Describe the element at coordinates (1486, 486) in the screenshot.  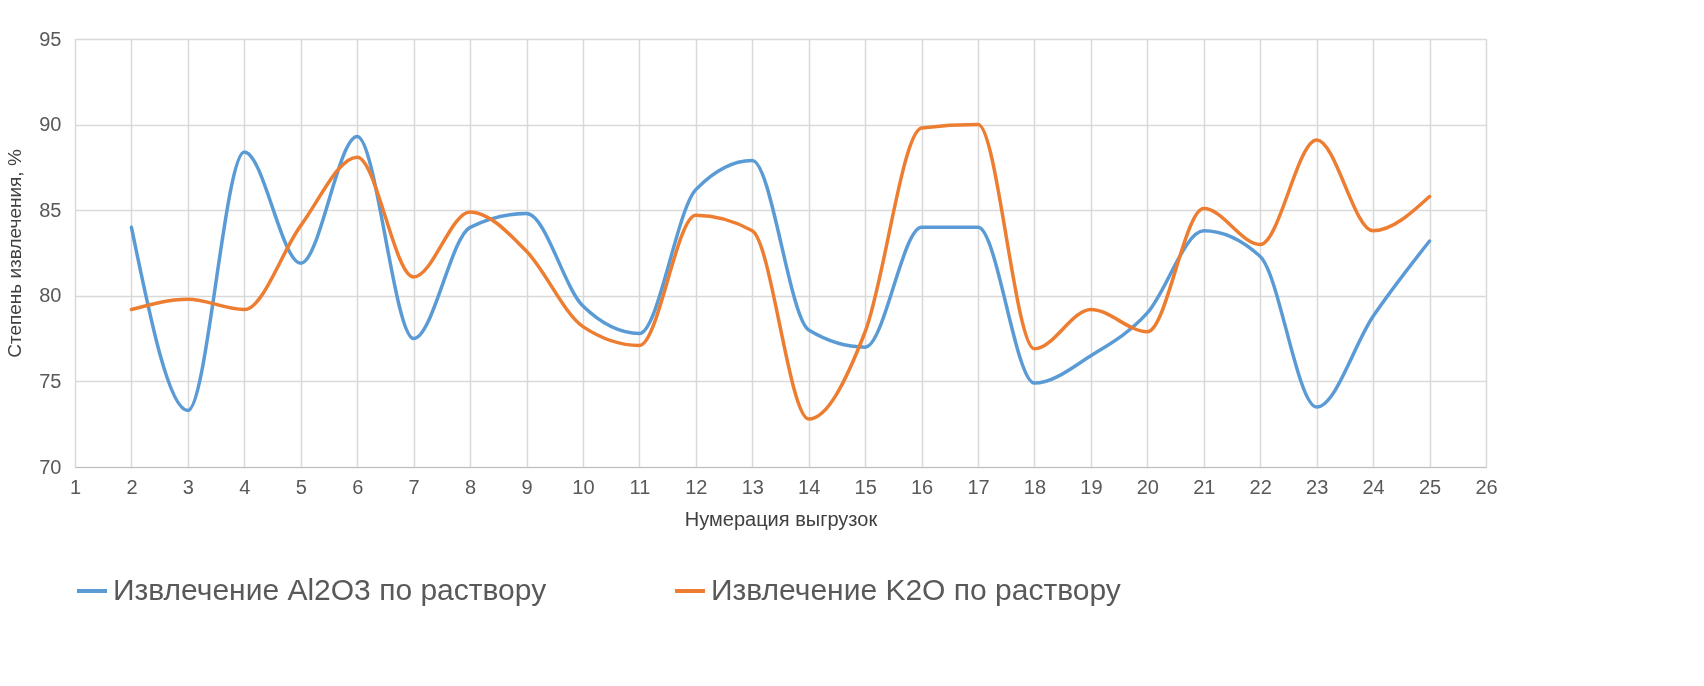
I see `x-tick-label: 26` at that location.